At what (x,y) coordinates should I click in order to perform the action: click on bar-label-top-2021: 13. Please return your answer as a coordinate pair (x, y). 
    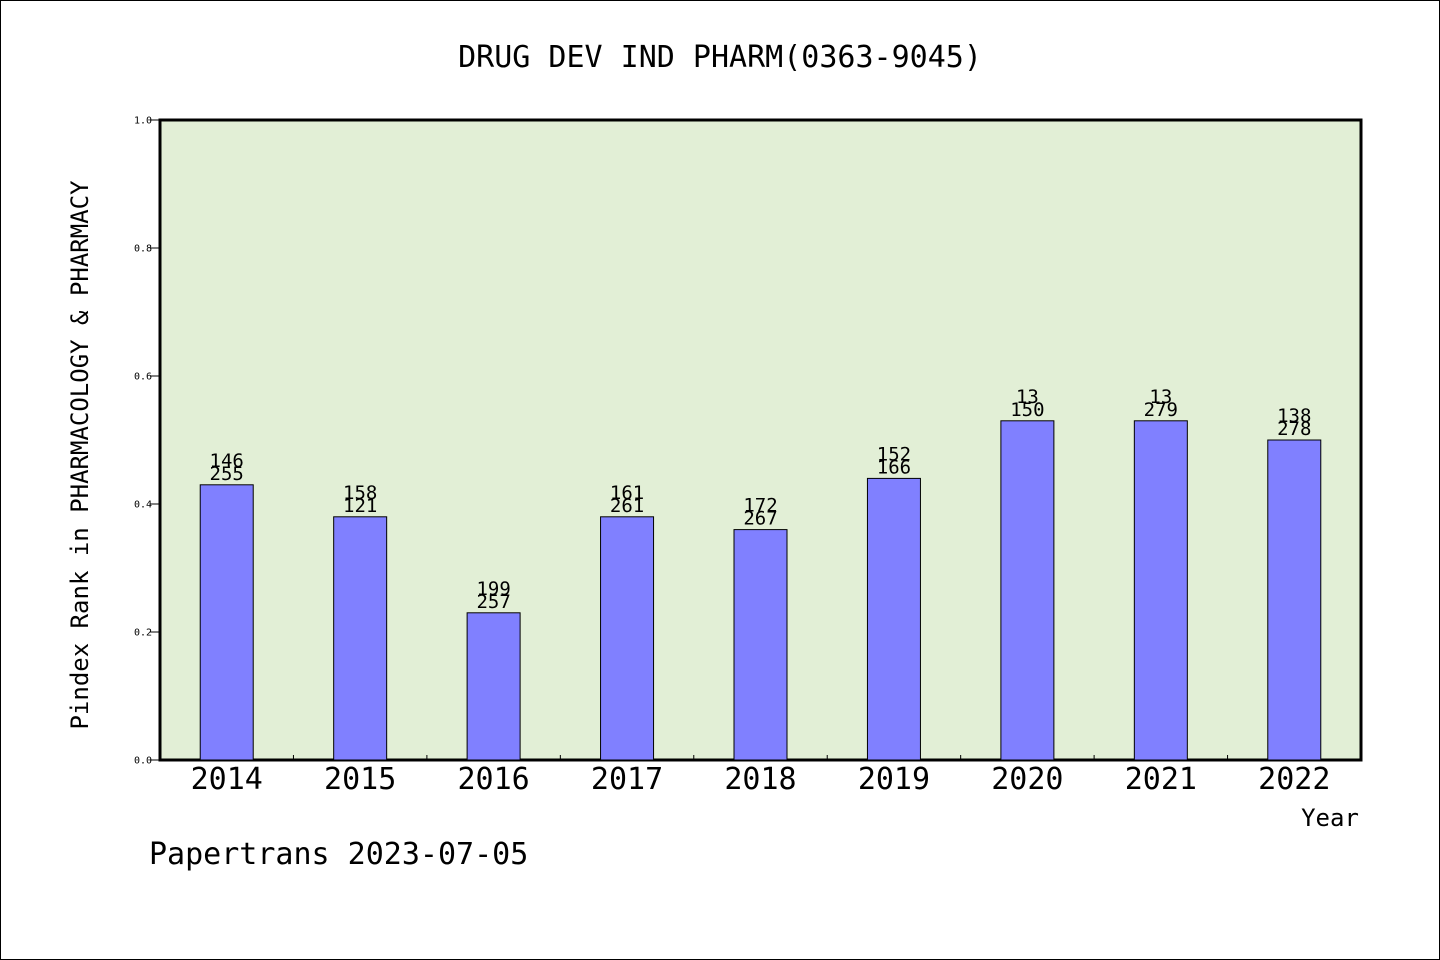
    Looking at the image, I should click on (1160, 397).